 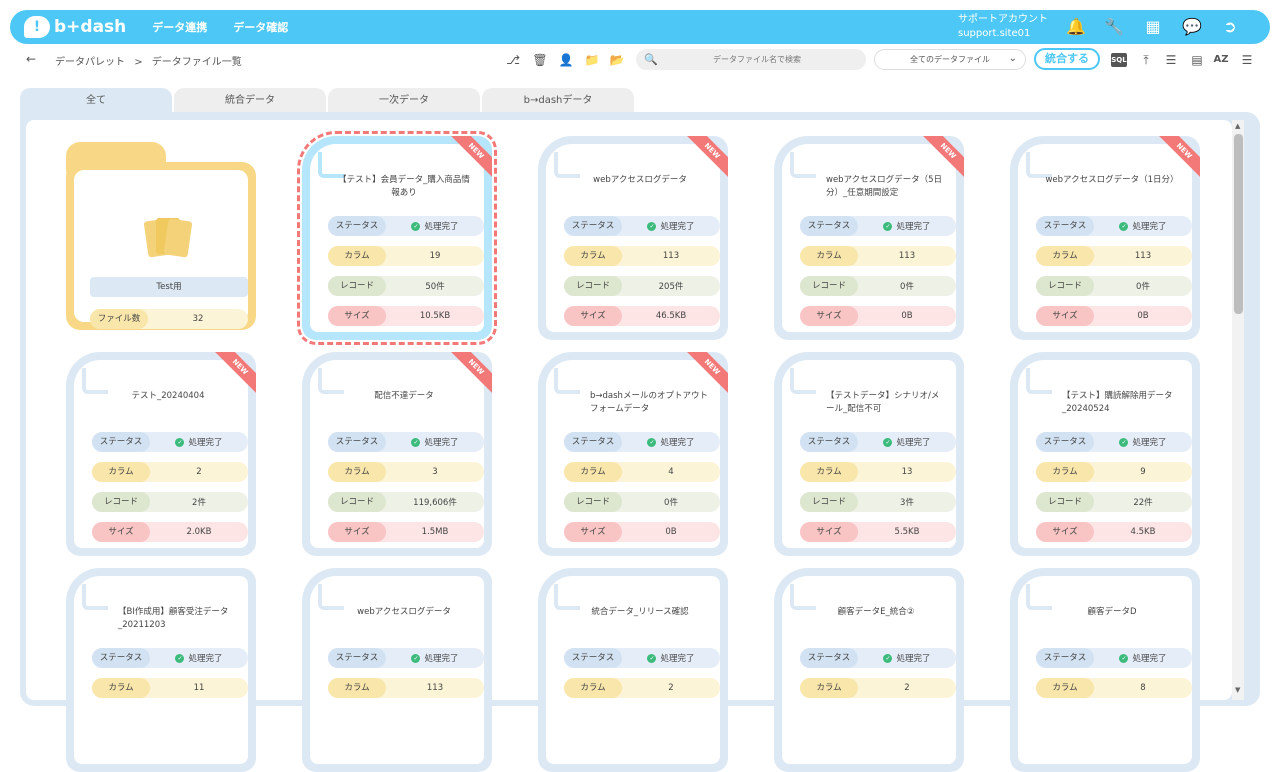 What do you see at coordinates (199, 532) in the screenshot?
I see `size-value: 2.0KB` at bounding box center [199, 532].